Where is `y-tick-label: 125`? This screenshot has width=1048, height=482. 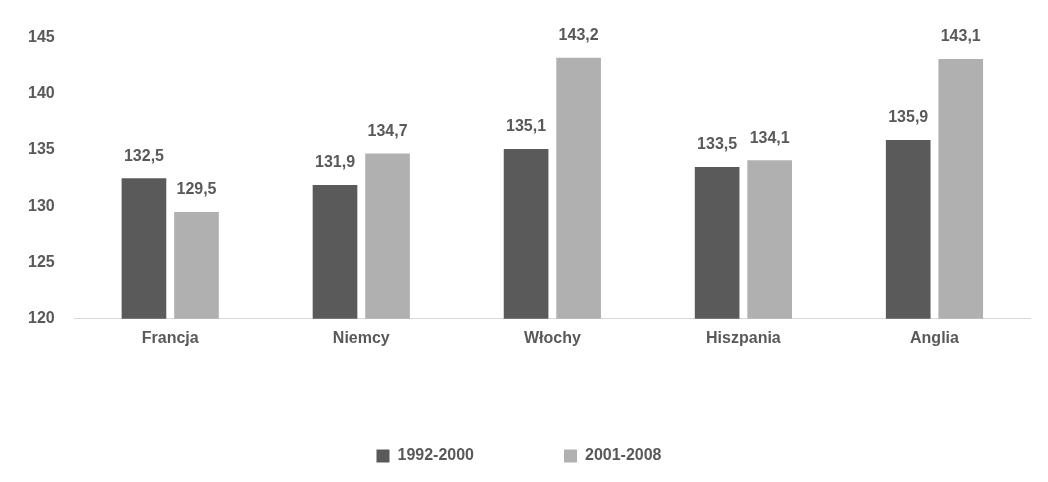 y-tick-label: 125 is located at coordinates (41, 261).